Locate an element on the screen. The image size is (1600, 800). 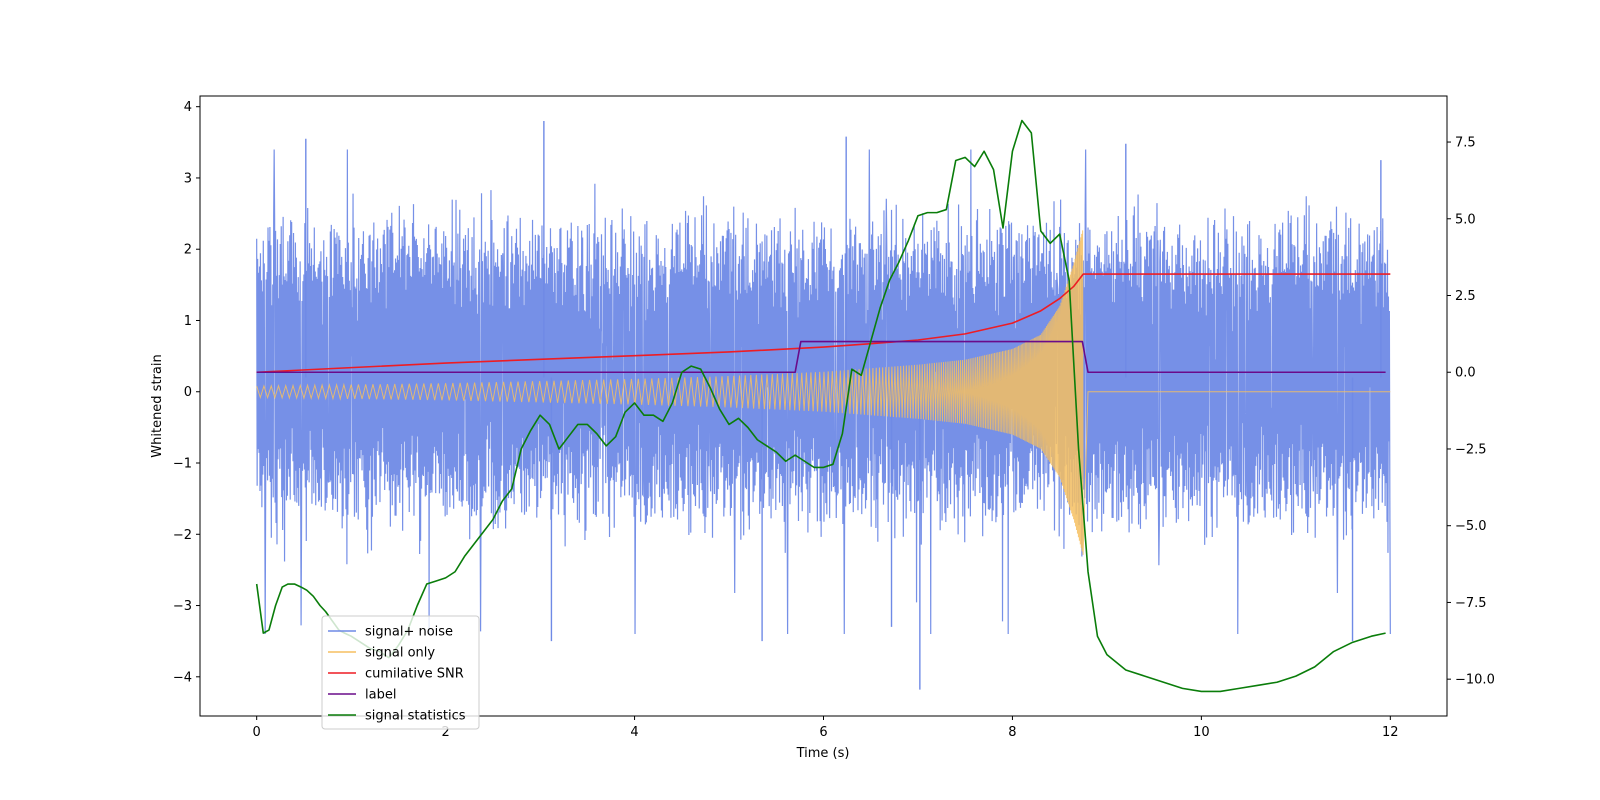
y-right-tick-label: 2.5 is located at coordinates (1465, 296).